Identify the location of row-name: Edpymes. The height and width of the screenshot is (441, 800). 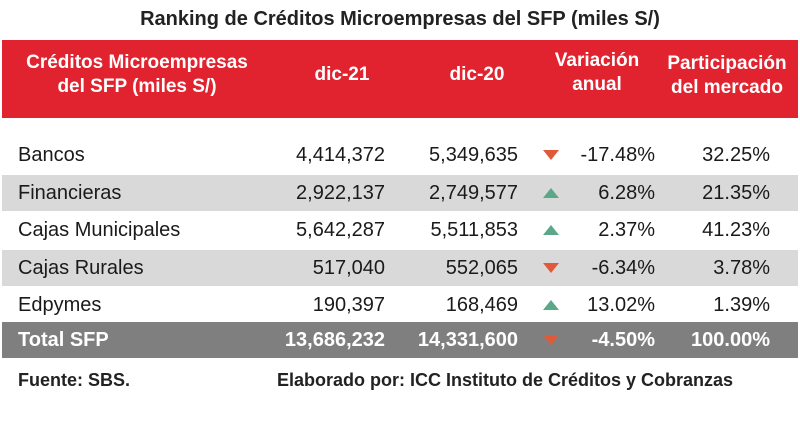
(60, 305).